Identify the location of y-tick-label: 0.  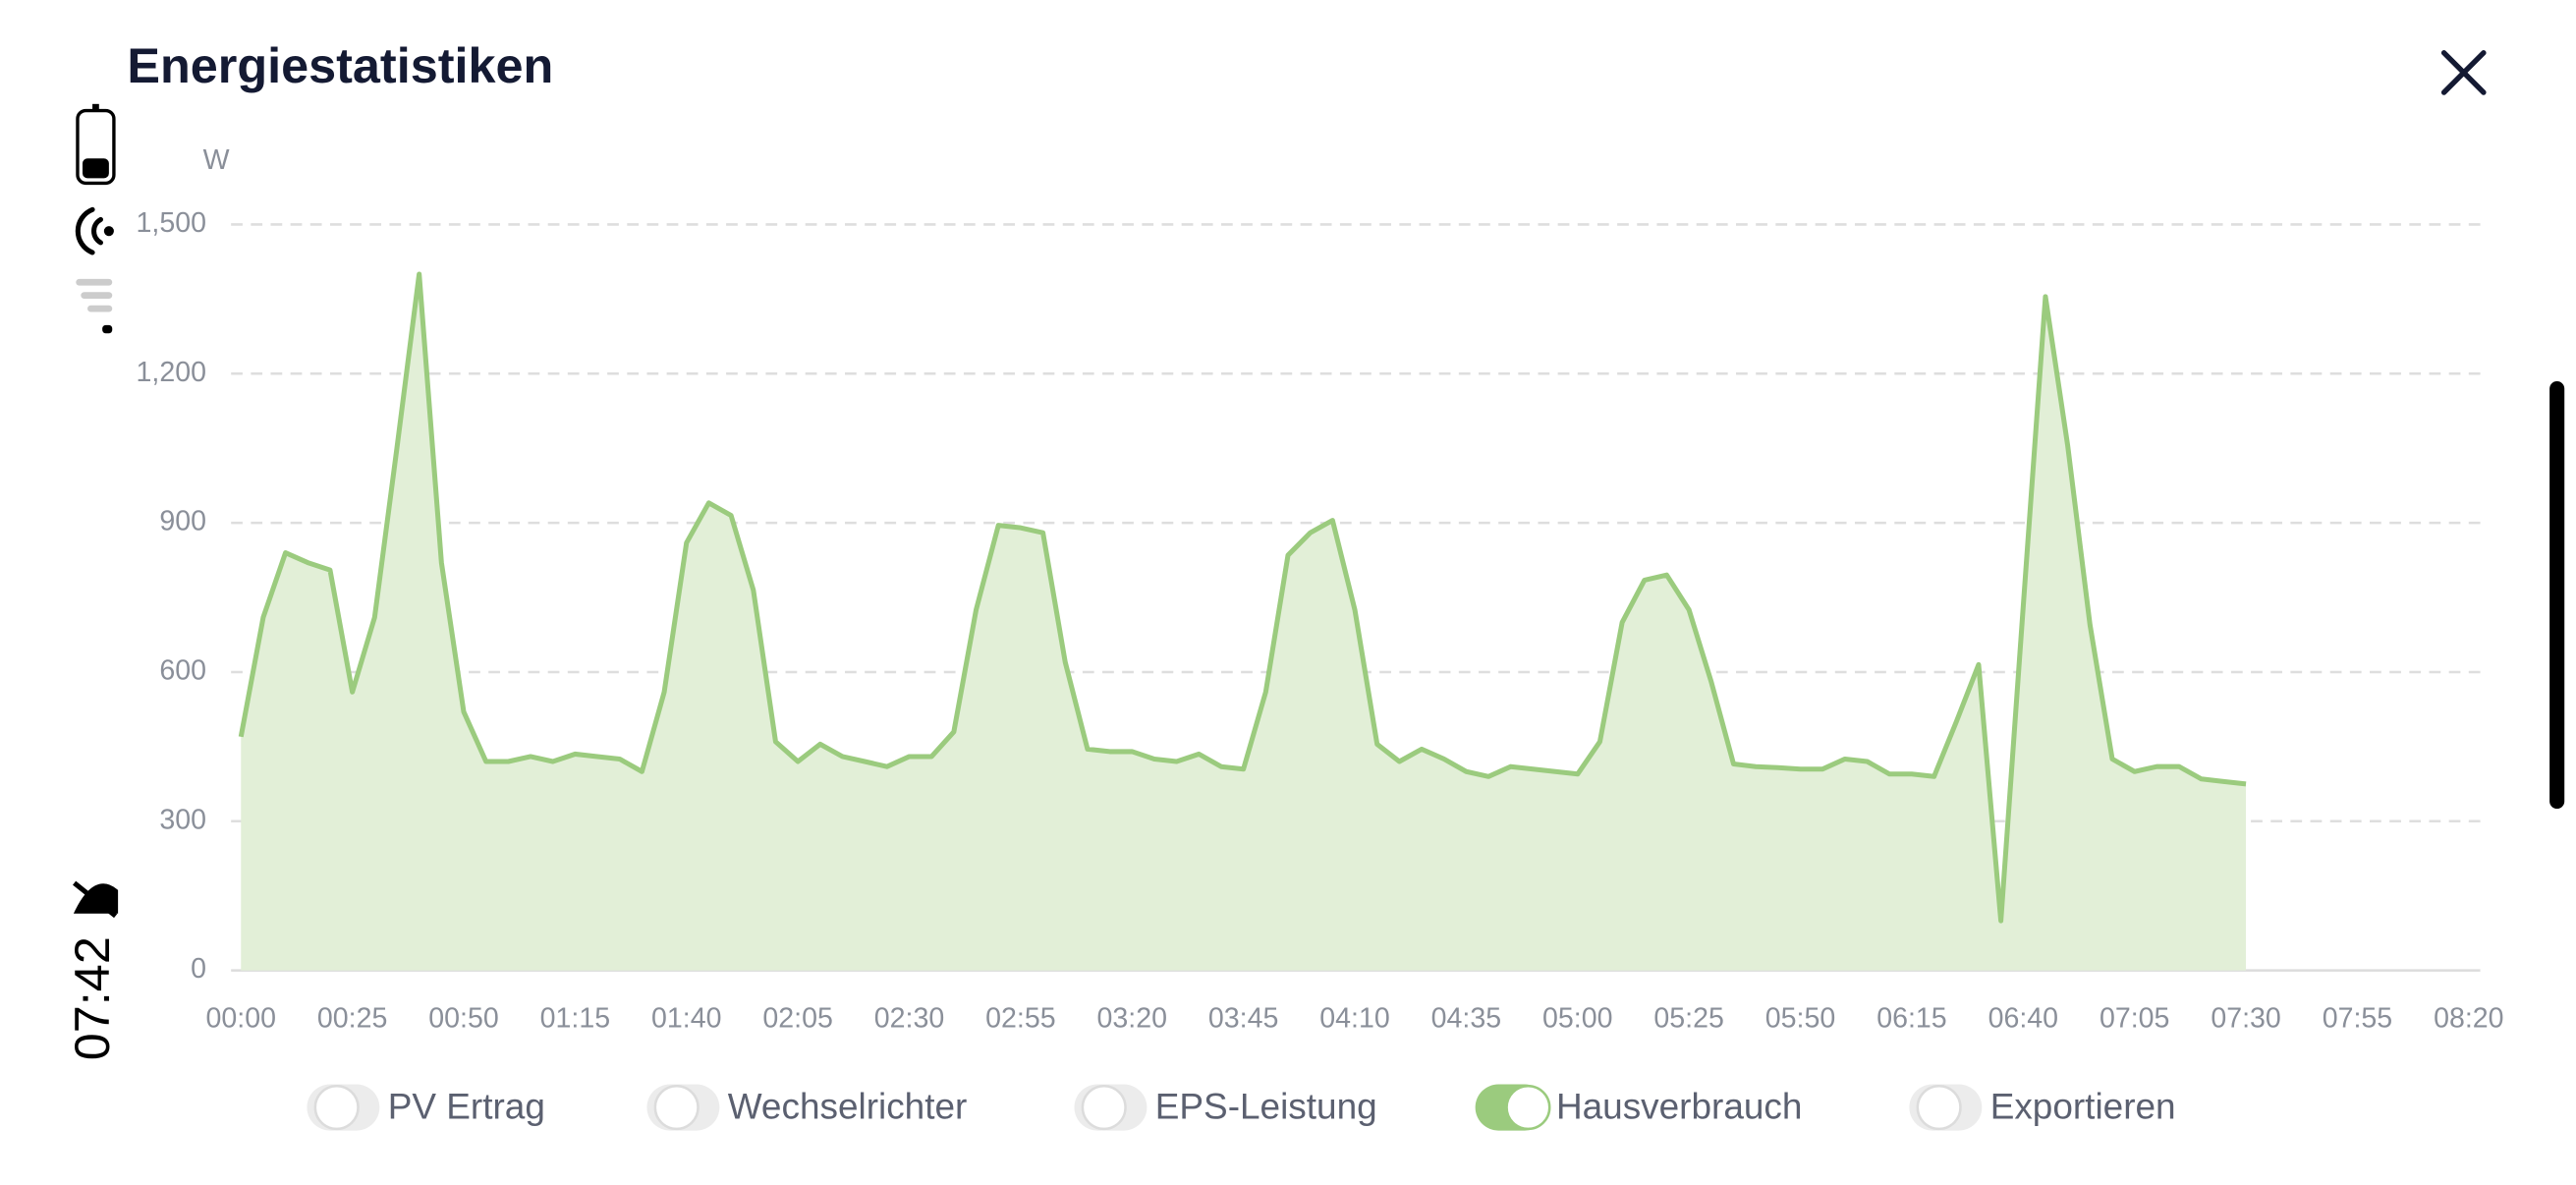
(198, 969).